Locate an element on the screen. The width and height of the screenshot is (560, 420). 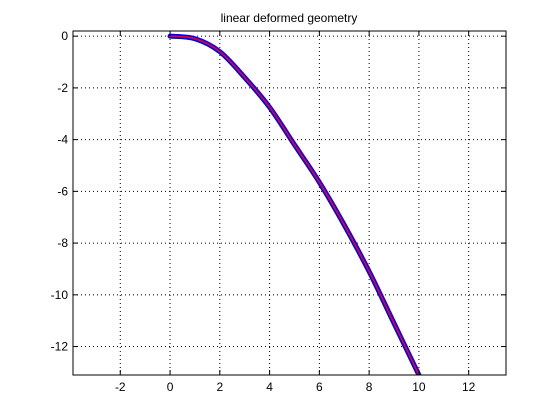
x-tick-label: 8 is located at coordinates (369, 387).